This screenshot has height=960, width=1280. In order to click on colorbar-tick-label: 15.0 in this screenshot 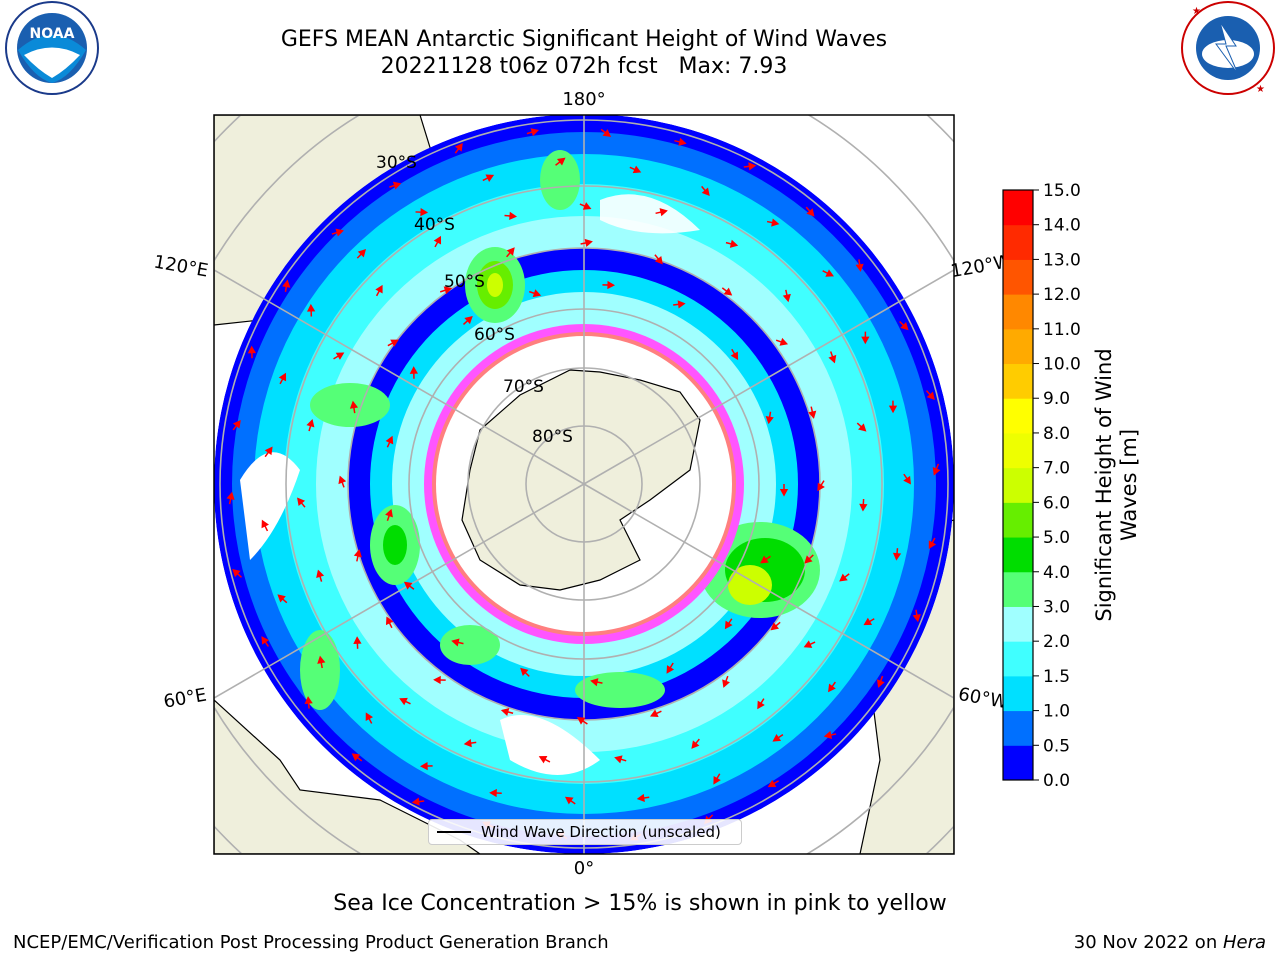, I will do `click(1062, 191)`.